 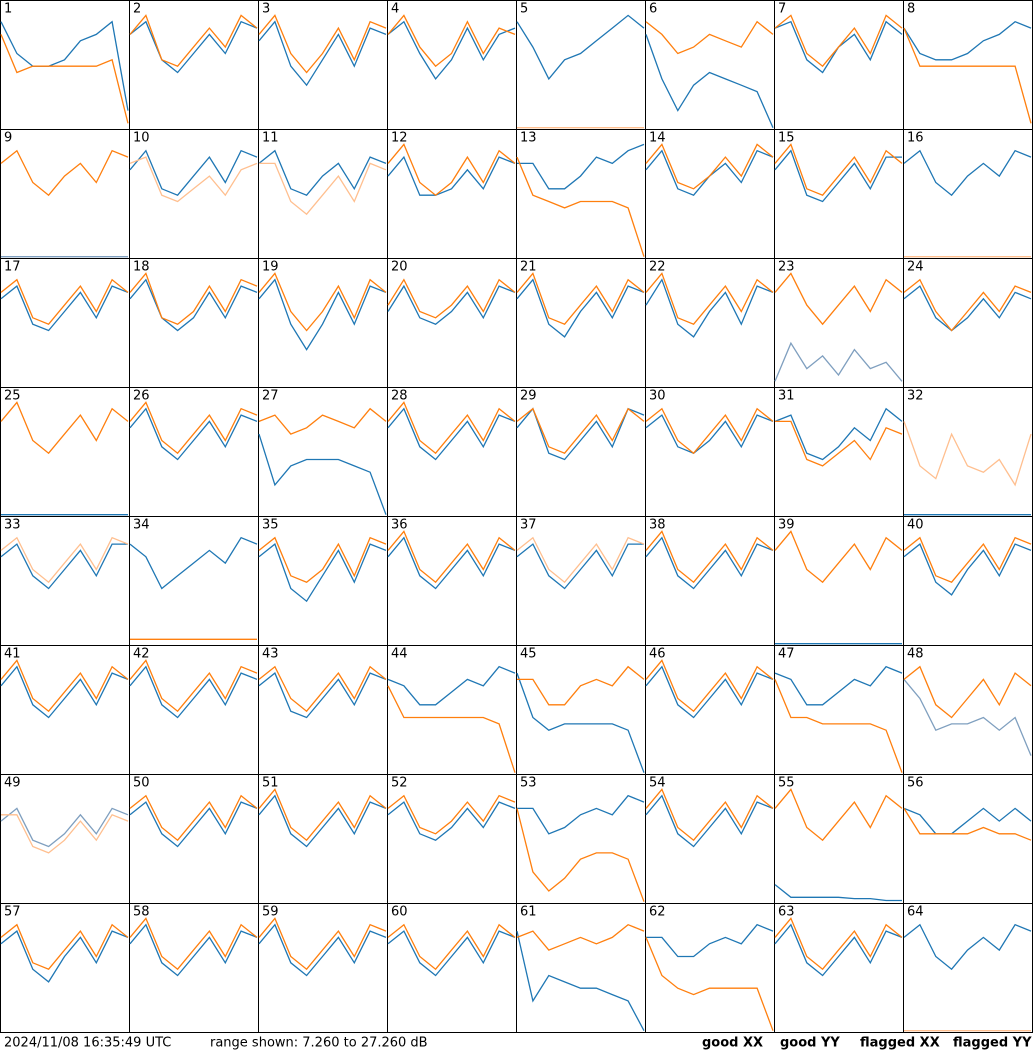 What do you see at coordinates (528, 525) in the screenshot?
I see `panel-label: 37` at bounding box center [528, 525].